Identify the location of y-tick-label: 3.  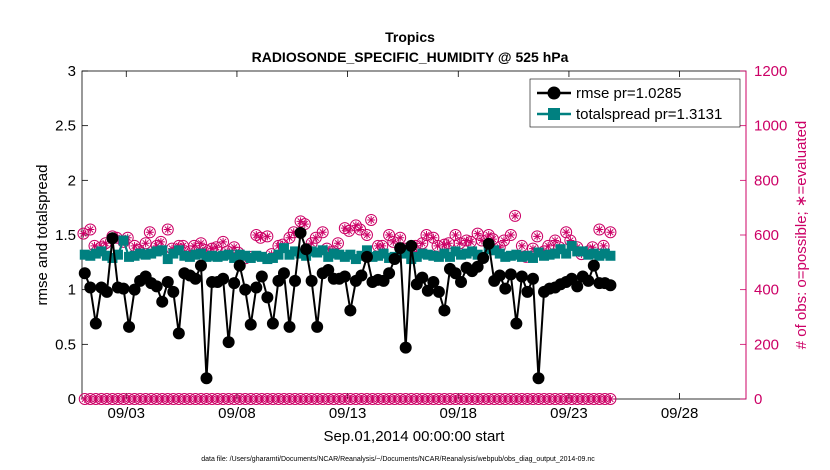
(72, 71).